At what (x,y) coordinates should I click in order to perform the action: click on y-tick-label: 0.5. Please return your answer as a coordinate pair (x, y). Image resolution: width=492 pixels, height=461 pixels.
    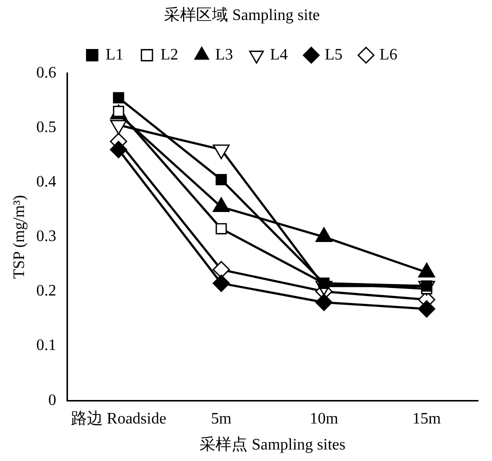
    Looking at the image, I should click on (46, 127).